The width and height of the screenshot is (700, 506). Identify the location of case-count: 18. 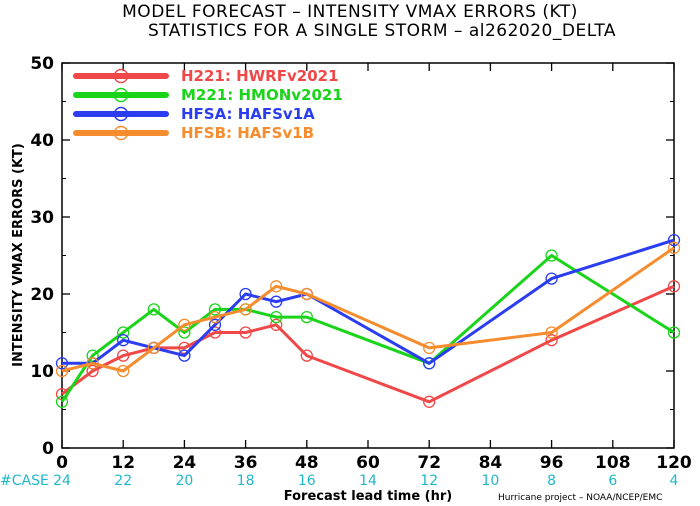
(246, 481).